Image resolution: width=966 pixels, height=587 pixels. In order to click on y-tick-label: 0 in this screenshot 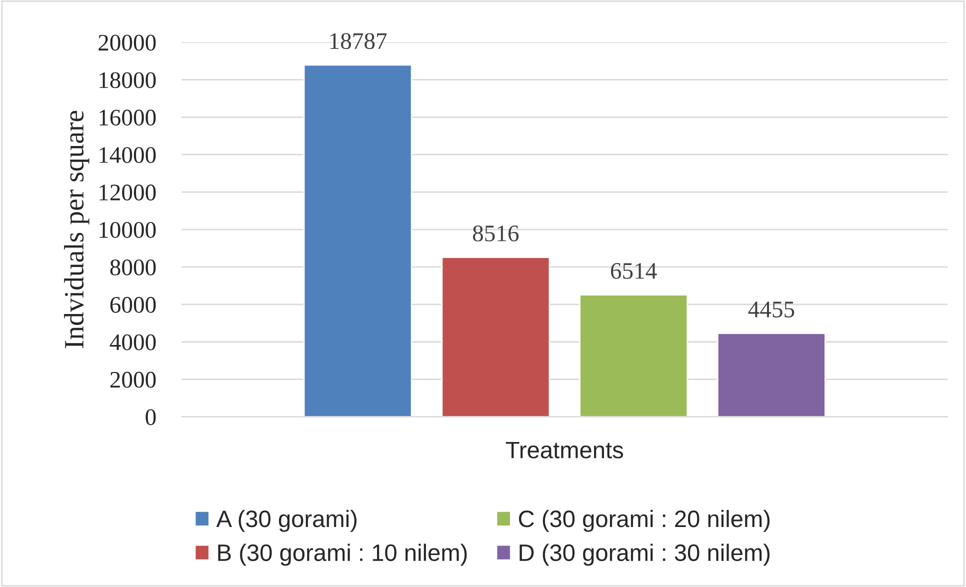, I will do `click(151, 417)`.